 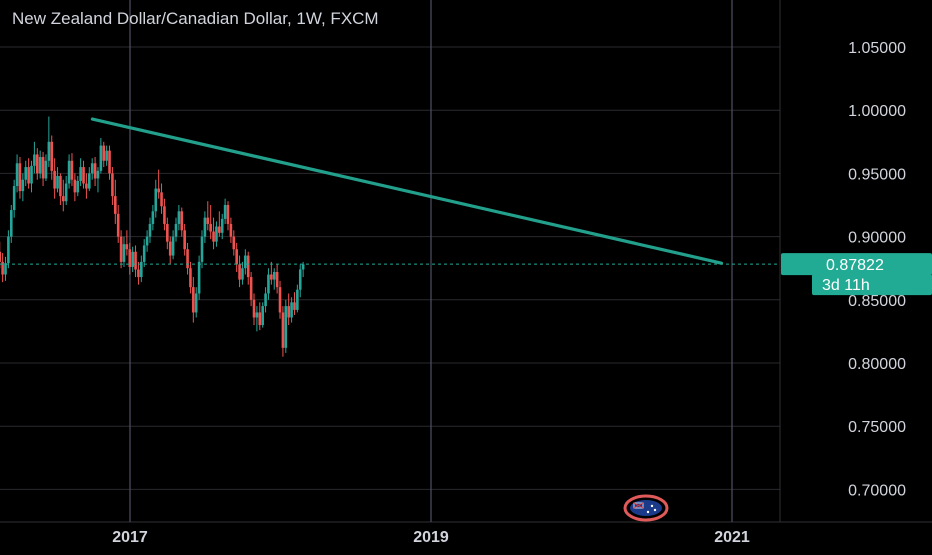 I want to click on last-price-label: 0.87822, so click(x=855, y=265).